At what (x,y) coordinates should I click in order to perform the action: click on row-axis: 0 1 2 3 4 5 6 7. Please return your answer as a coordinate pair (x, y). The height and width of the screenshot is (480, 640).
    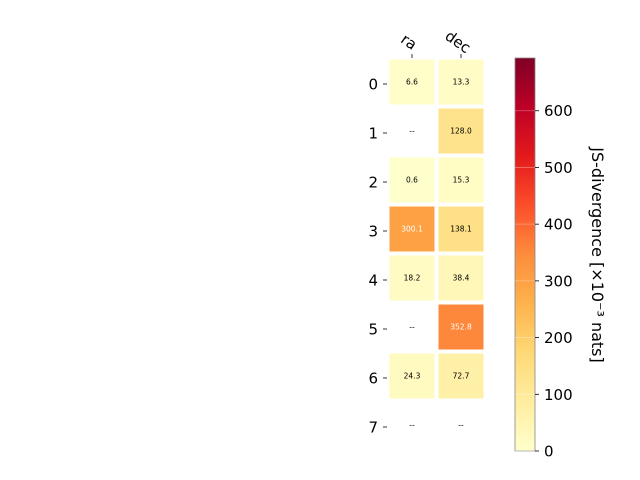
    Looking at the image, I should click on (377, 256).